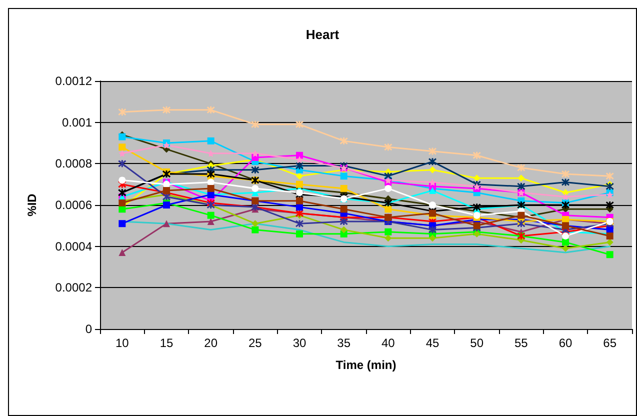  I want to click on y-tick-label: 0.0006, so click(73, 205).